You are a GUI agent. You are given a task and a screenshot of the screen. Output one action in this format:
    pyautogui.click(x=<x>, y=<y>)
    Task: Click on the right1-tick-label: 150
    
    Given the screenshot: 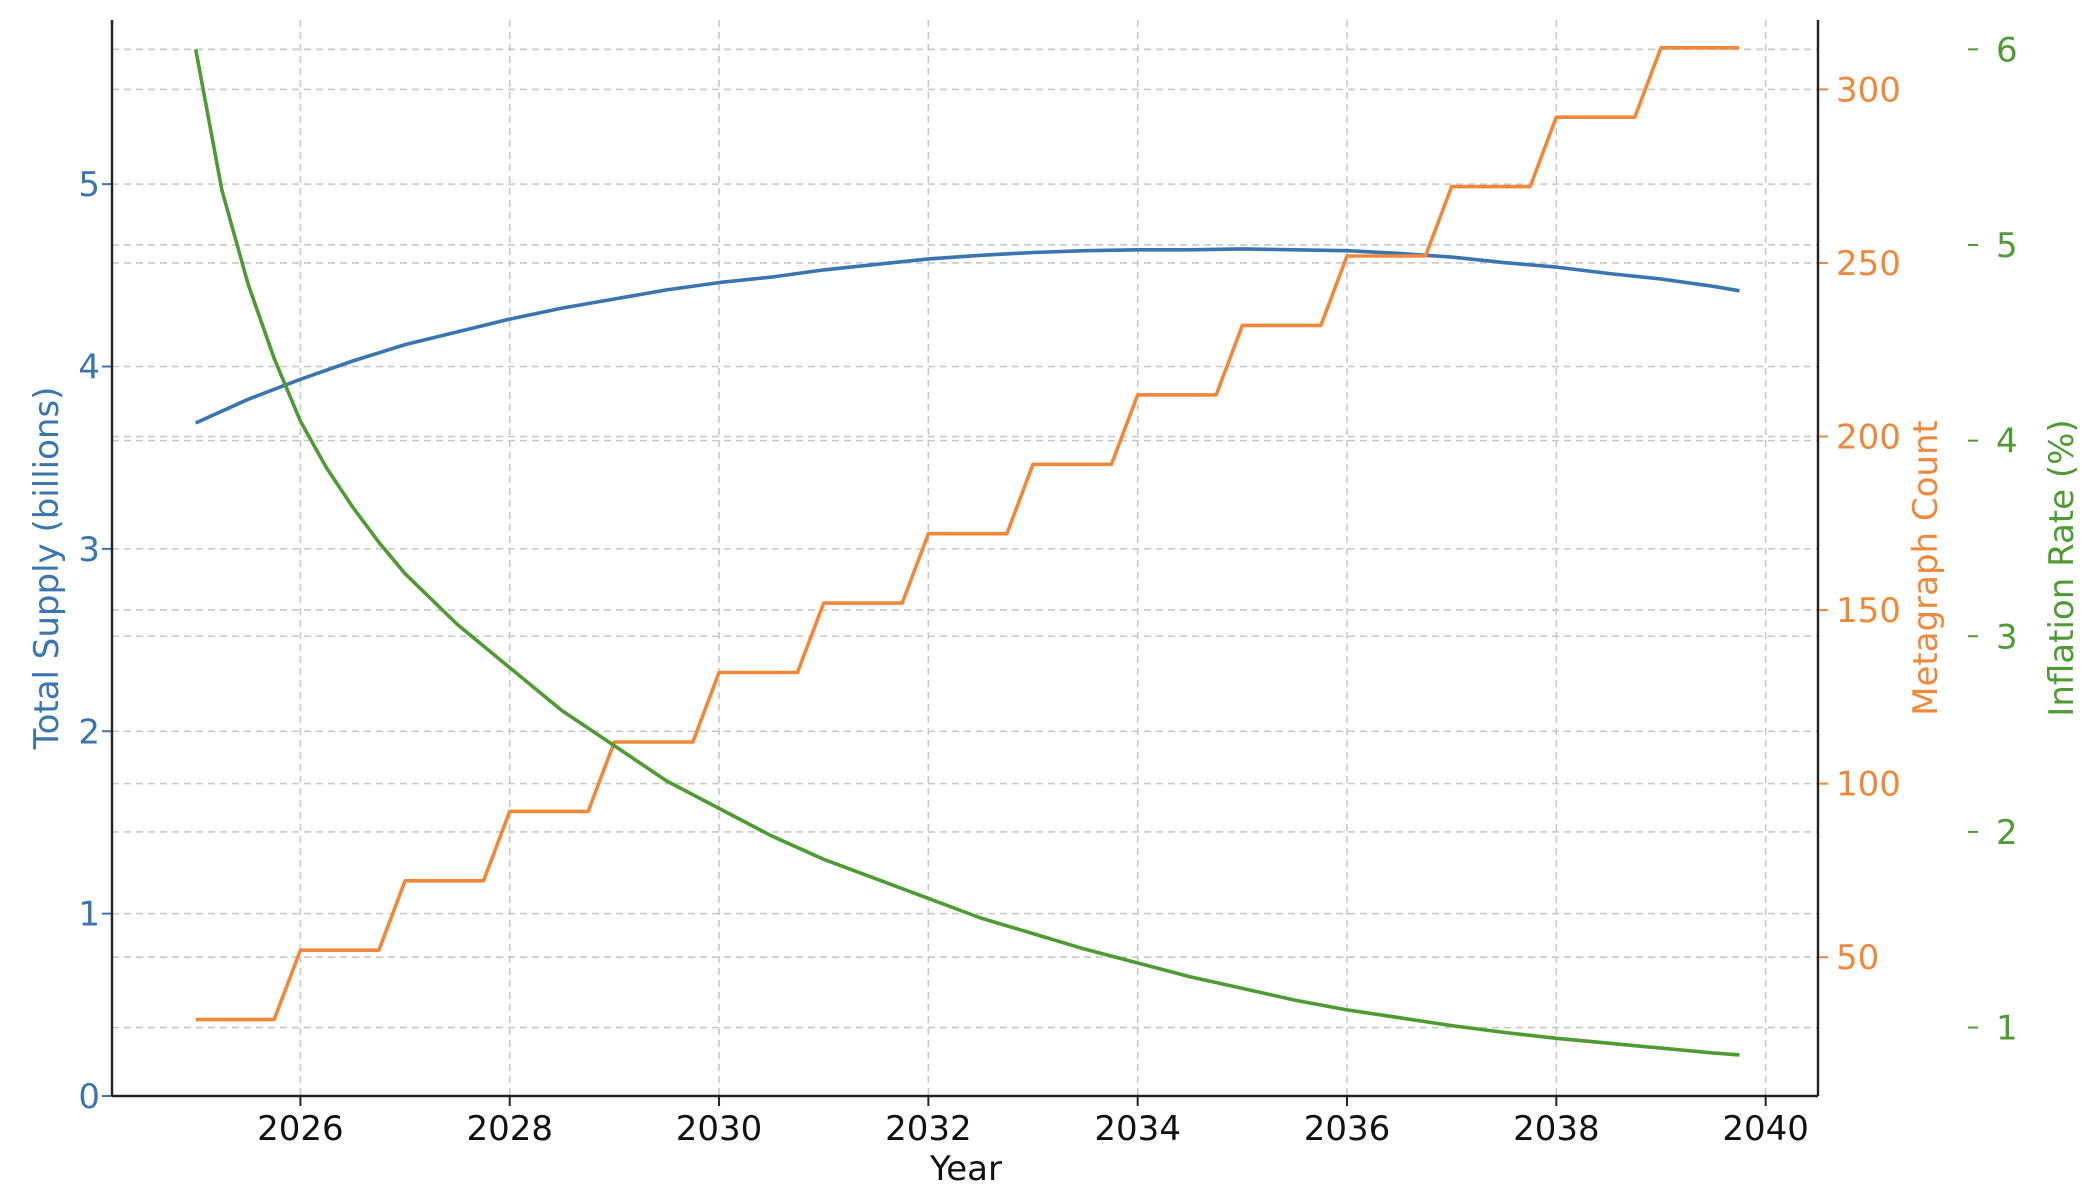 What is the action you would take?
    pyautogui.click(x=1868, y=611)
    